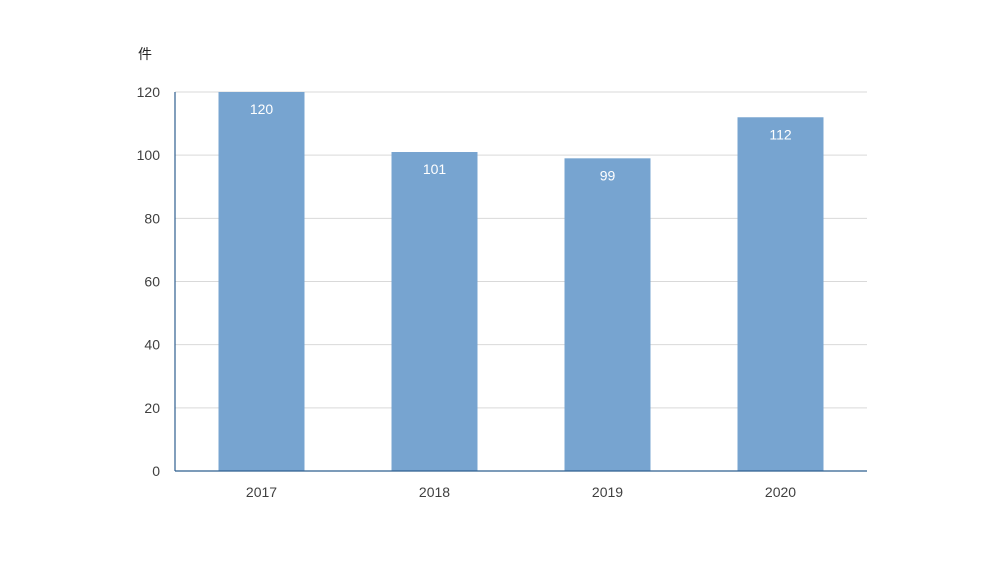 This screenshot has width=999, height=562. Describe the element at coordinates (261, 492) in the screenshot. I see `x-tick-label: 2017` at that location.